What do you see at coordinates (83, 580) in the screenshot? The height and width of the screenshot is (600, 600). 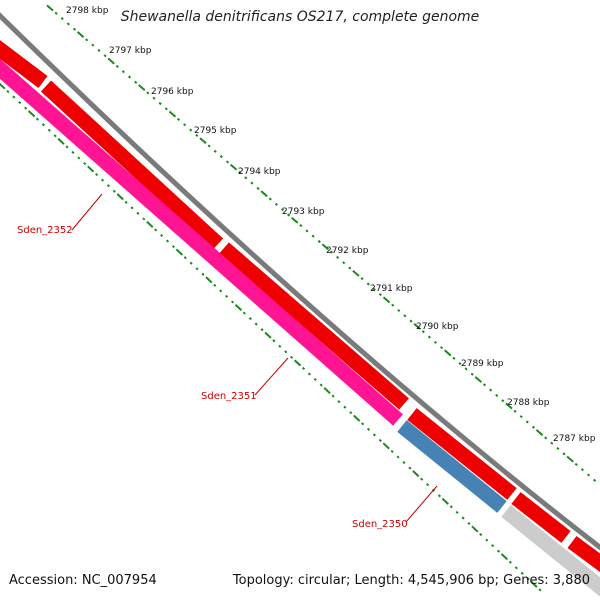 I see `accession-label: Accession: NC_007954` at bounding box center [83, 580].